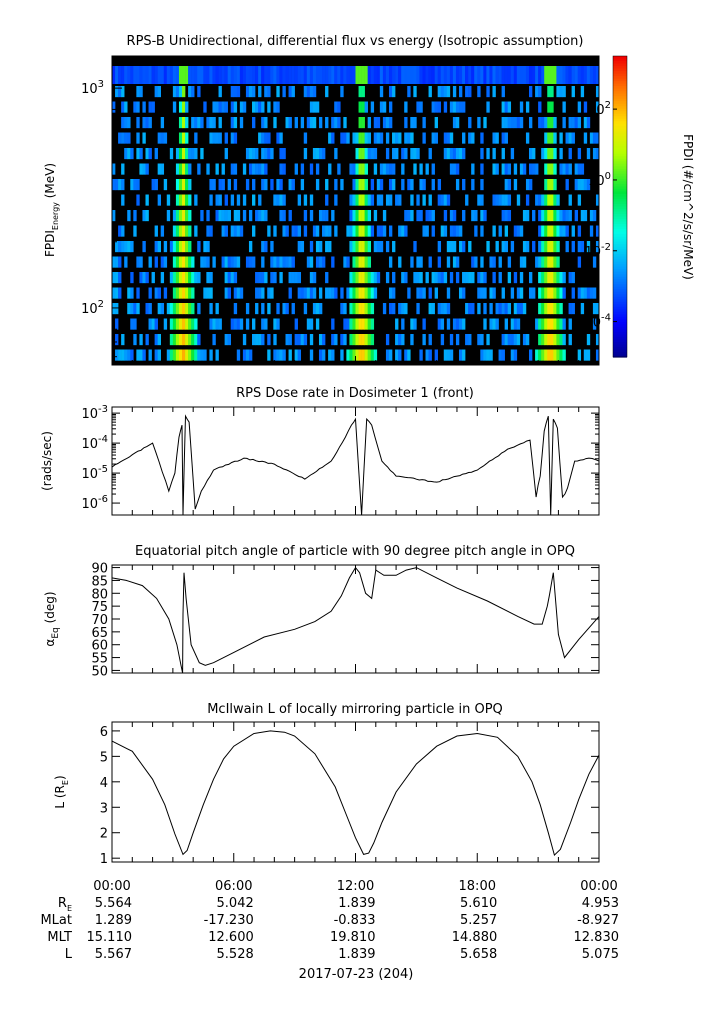 This screenshot has height=1019, width=725. Describe the element at coordinates (355, 792) in the screenshot. I see `mcilwain-frame` at that location.